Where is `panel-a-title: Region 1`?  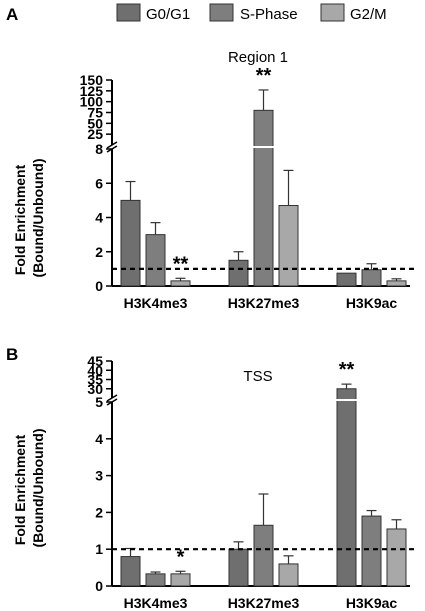 panel-a-title: Region 1 is located at coordinates (258, 57).